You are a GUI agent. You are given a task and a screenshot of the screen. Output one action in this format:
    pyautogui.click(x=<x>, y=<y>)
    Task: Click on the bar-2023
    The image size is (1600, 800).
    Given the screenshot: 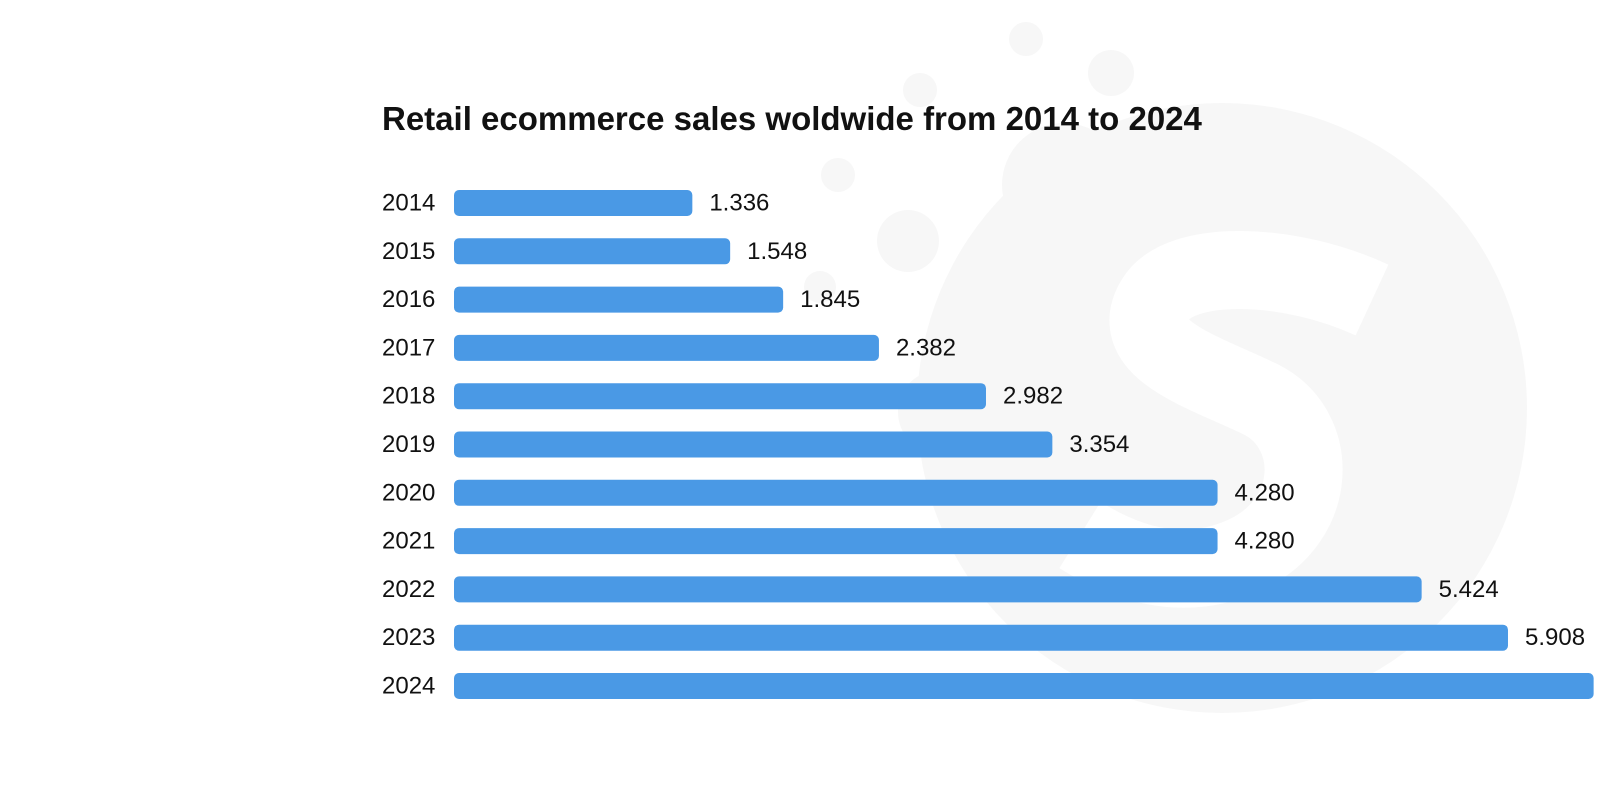 What is the action you would take?
    pyautogui.click(x=981, y=637)
    